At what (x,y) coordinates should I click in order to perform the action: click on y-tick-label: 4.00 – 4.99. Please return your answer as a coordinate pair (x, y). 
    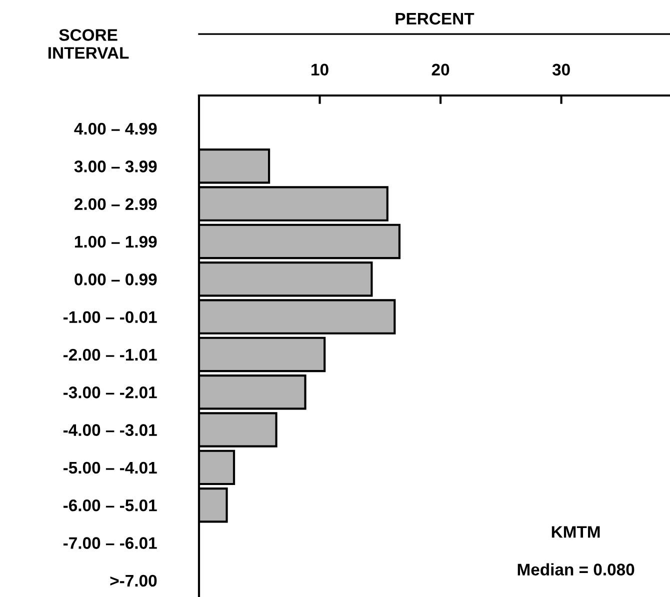
    Looking at the image, I should click on (115, 128).